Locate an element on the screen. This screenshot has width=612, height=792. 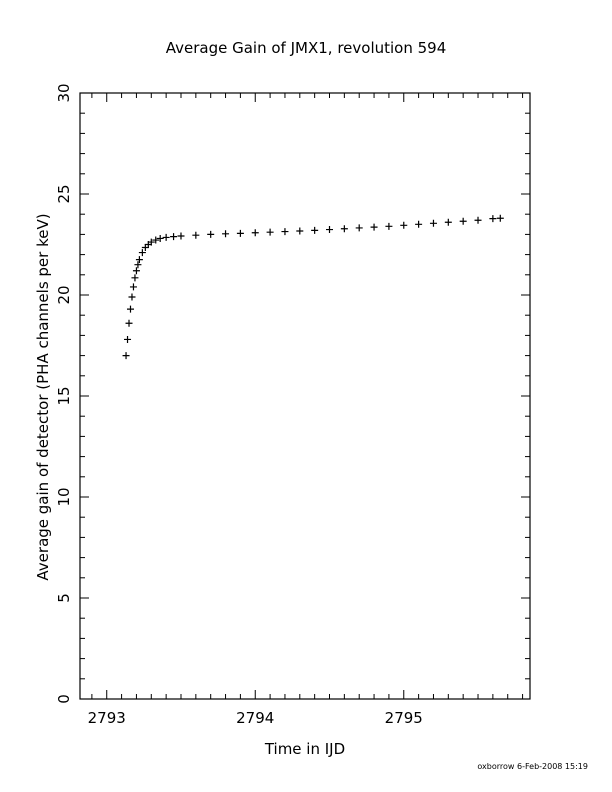
y-tick-label: 30 is located at coordinates (64, 92).